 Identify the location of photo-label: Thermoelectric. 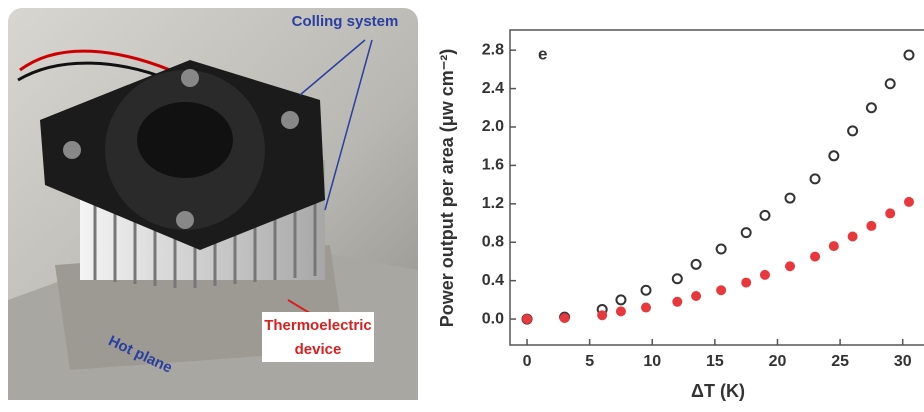
(318, 325).